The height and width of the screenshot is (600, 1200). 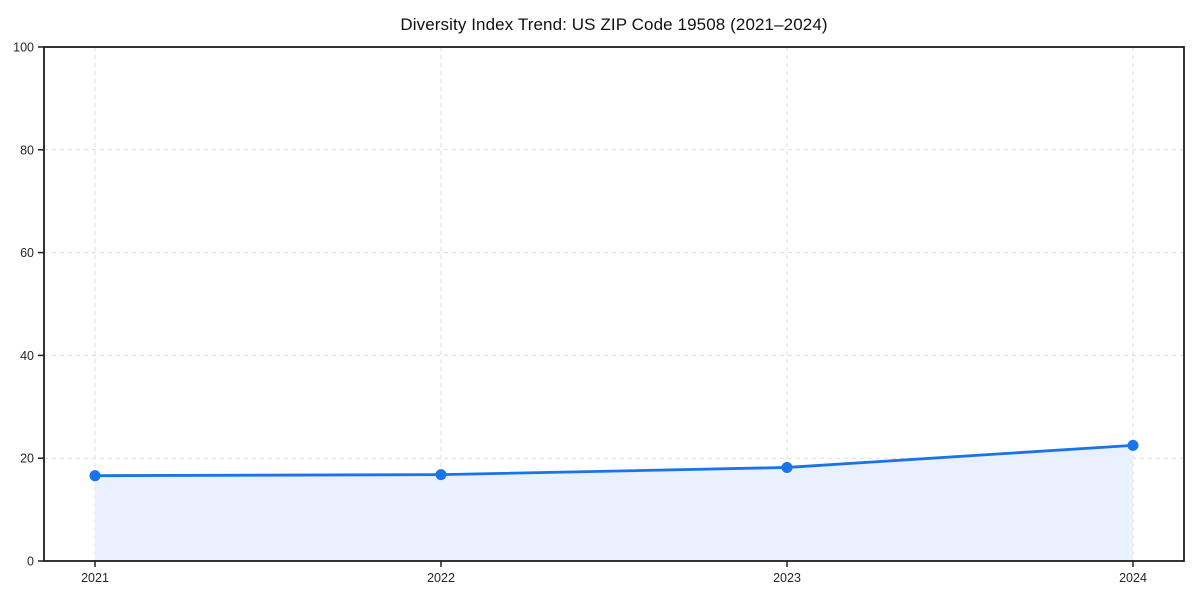 What do you see at coordinates (95, 476) in the screenshot?
I see `data-point-2021` at bounding box center [95, 476].